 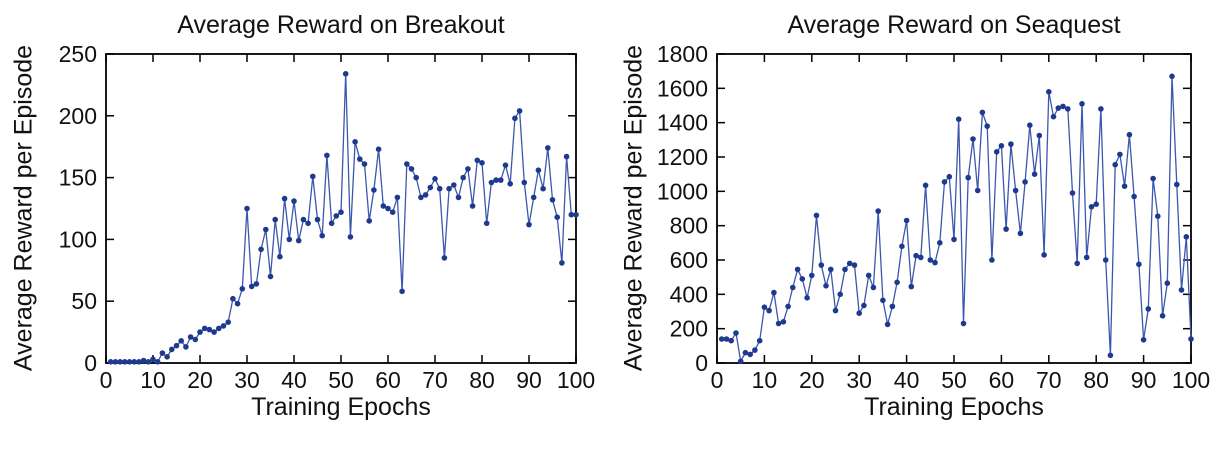 What do you see at coordinates (84, 301) in the screenshot?
I see `y-tick-label: 50` at bounding box center [84, 301].